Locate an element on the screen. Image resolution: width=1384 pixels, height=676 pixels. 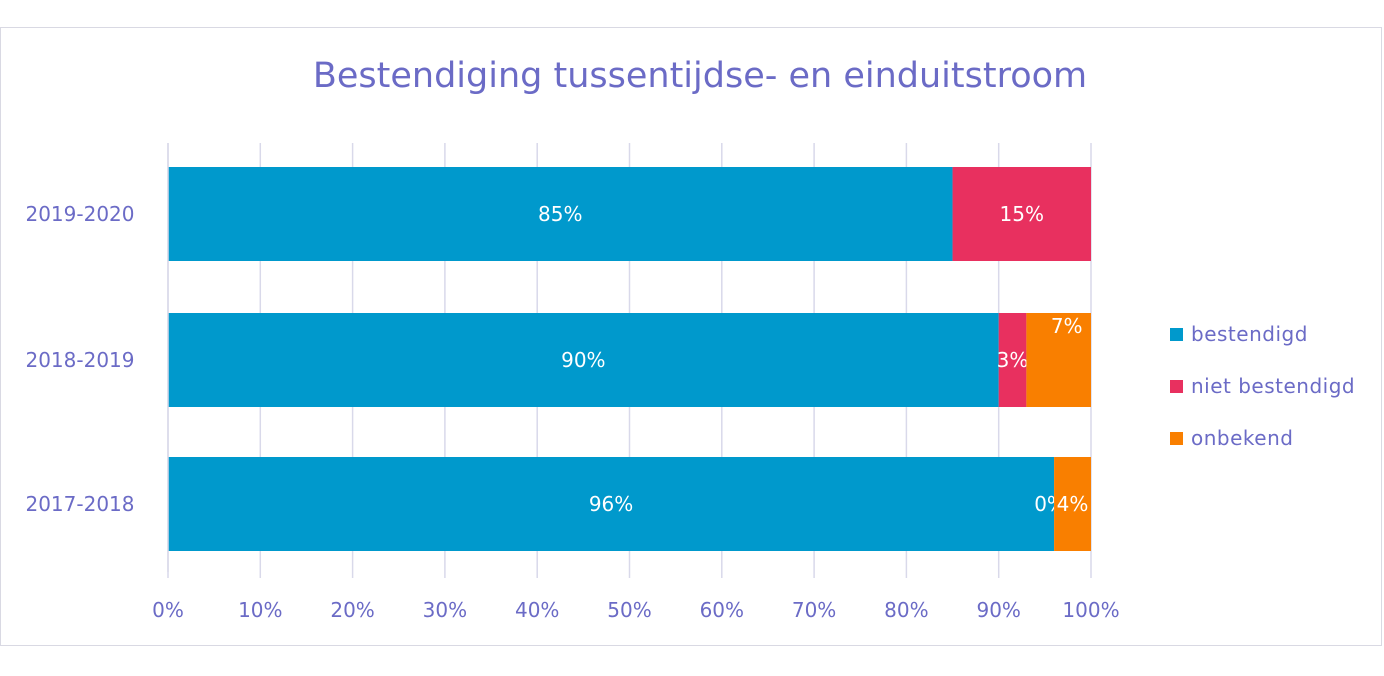
data-label: 4% is located at coordinates (1073, 504).